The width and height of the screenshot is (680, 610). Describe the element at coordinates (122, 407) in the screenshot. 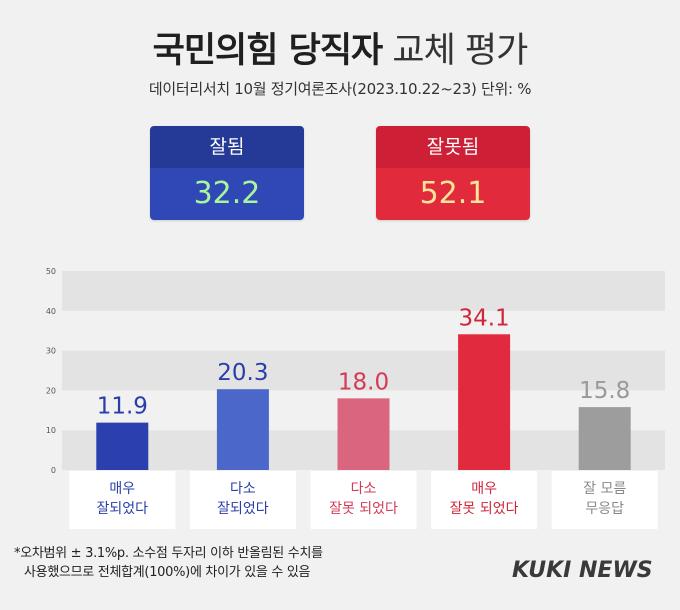

I see `value-label: 11.9` at that location.